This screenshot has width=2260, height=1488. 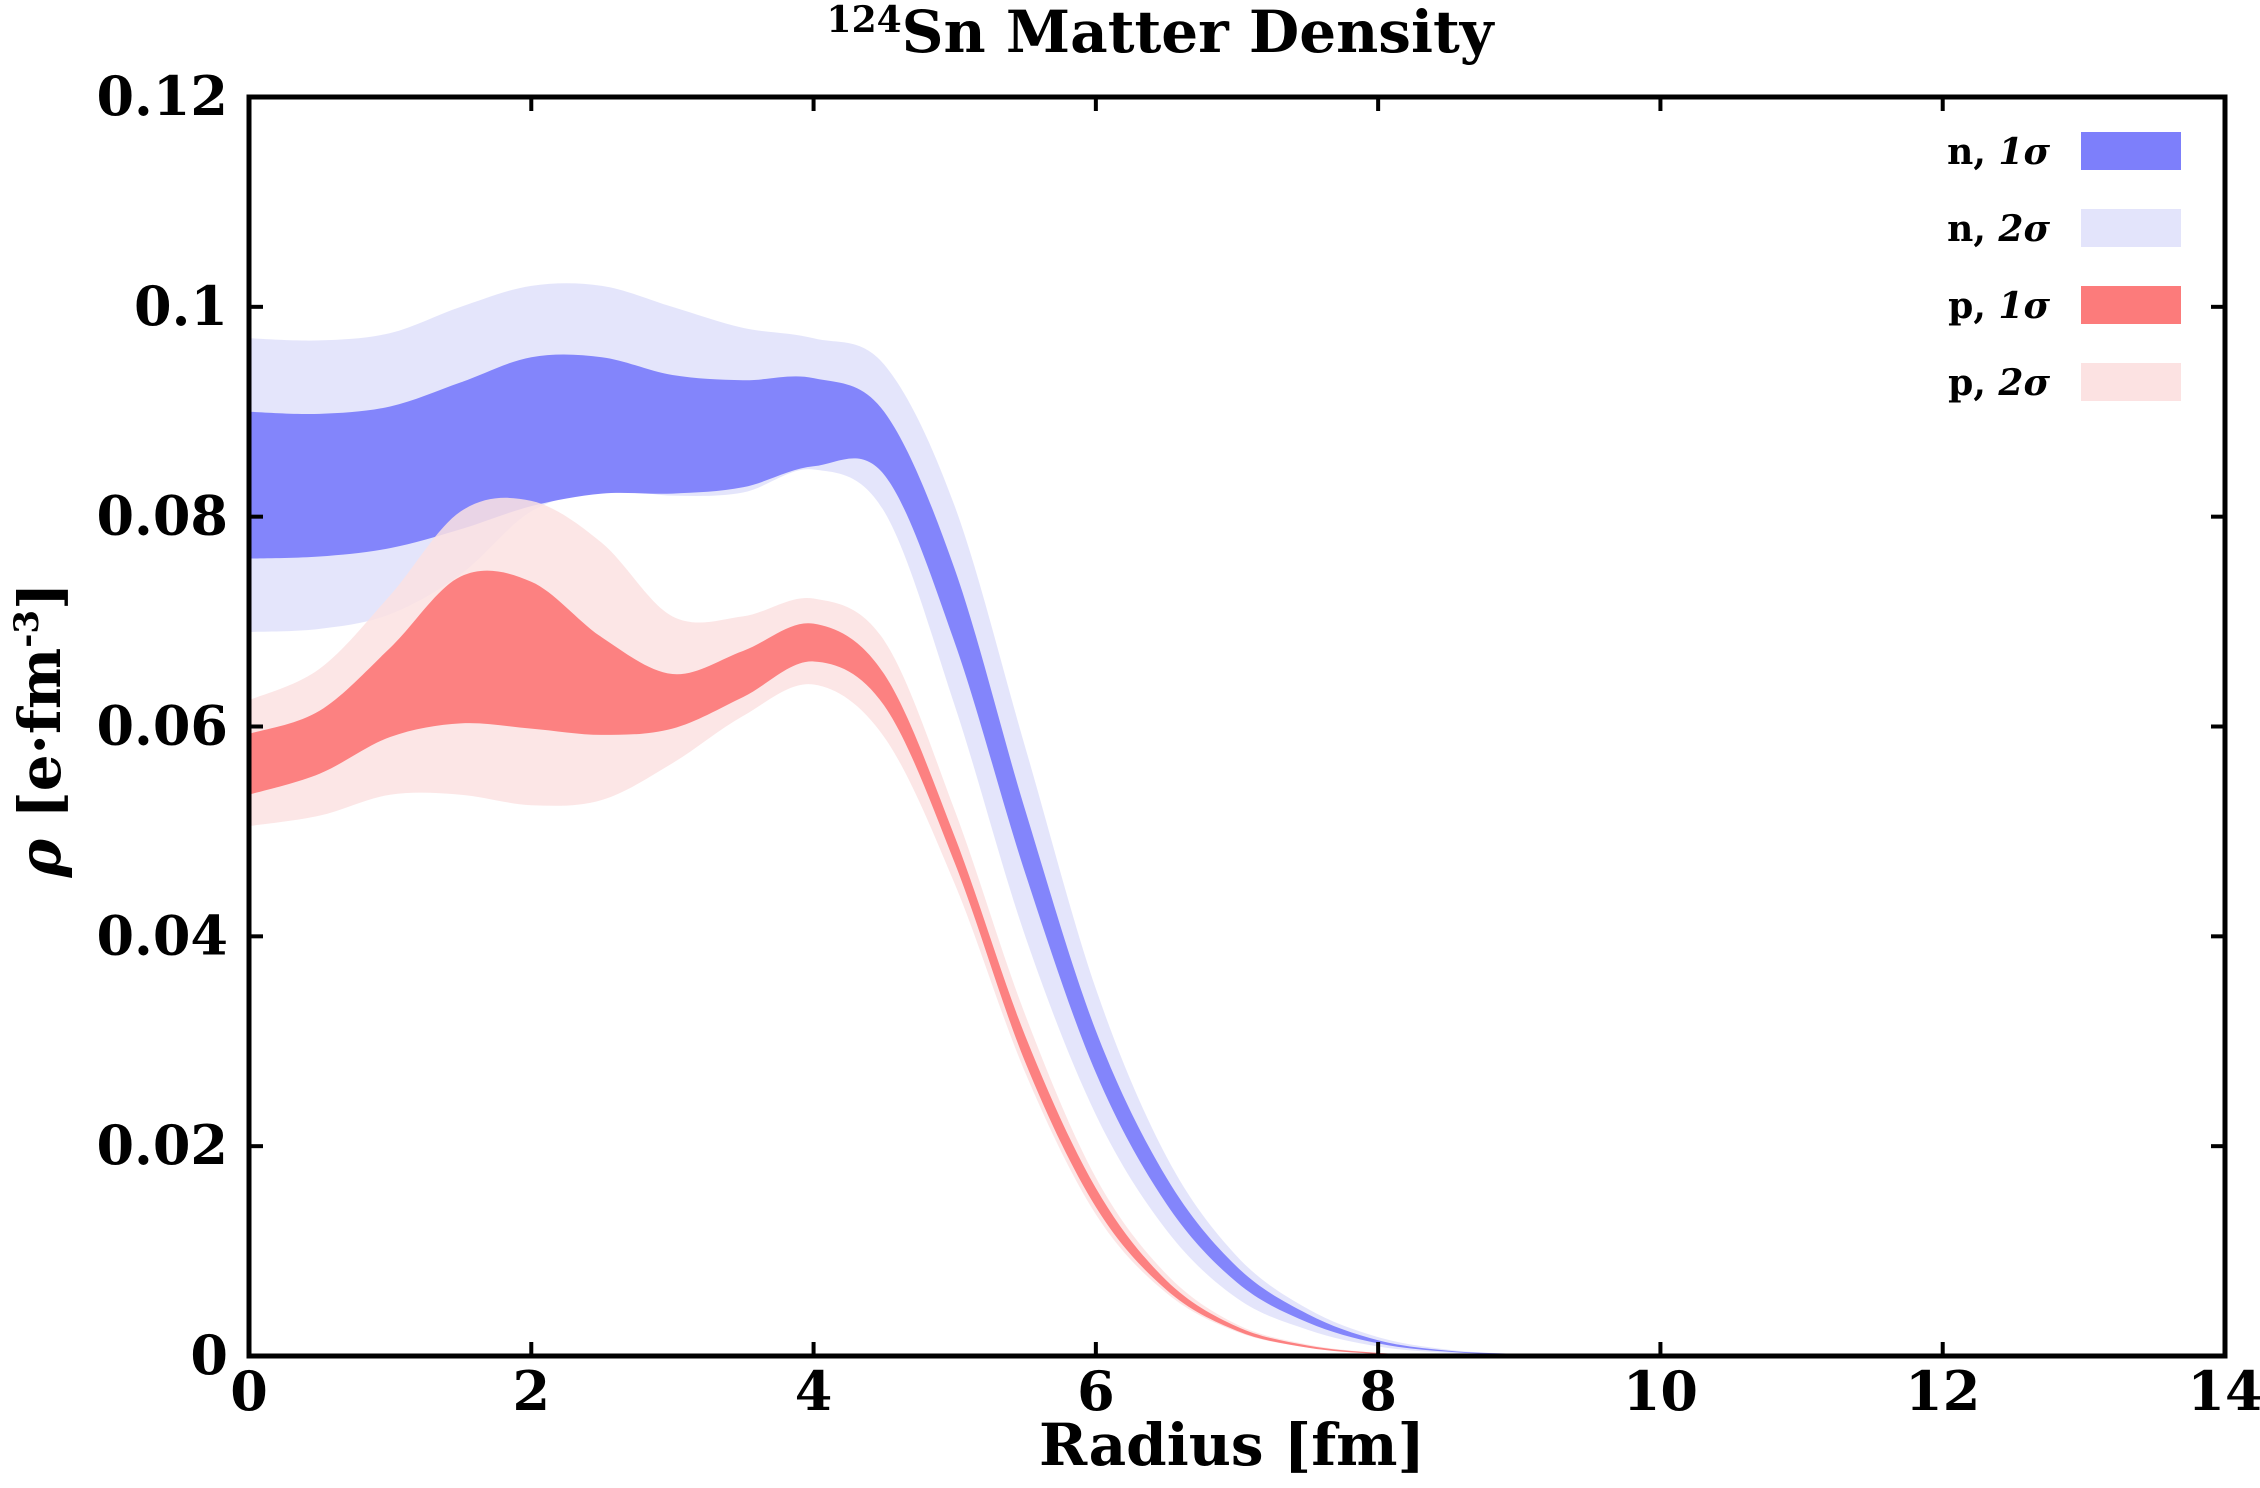 I want to click on y-tick-label: 0.12, so click(x=162, y=96).